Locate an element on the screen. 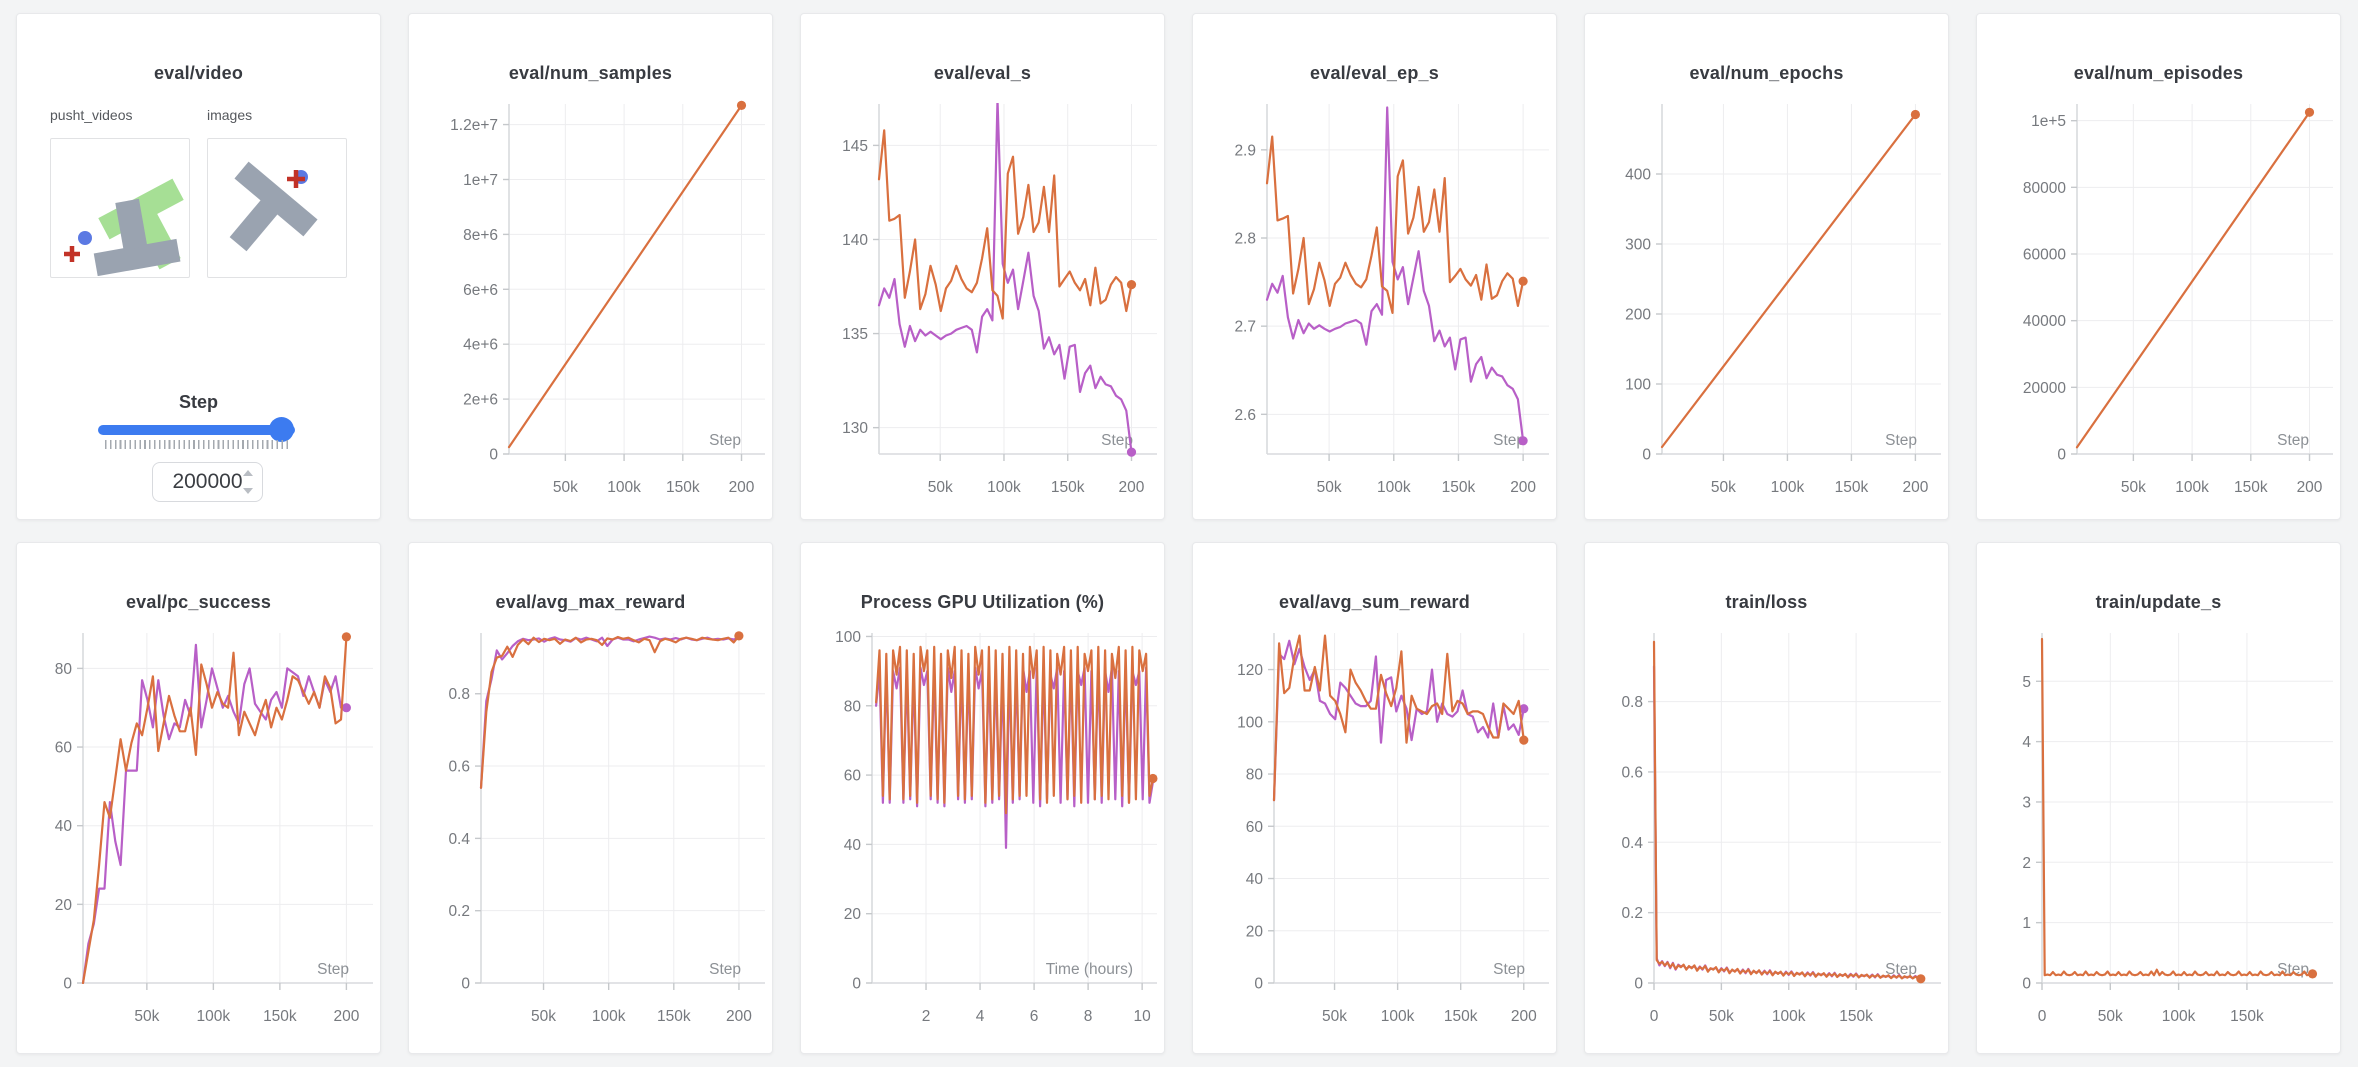 This screenshot has width=2358, height=1067. svg-text: 8 is located at coordinates (1088, 1016).